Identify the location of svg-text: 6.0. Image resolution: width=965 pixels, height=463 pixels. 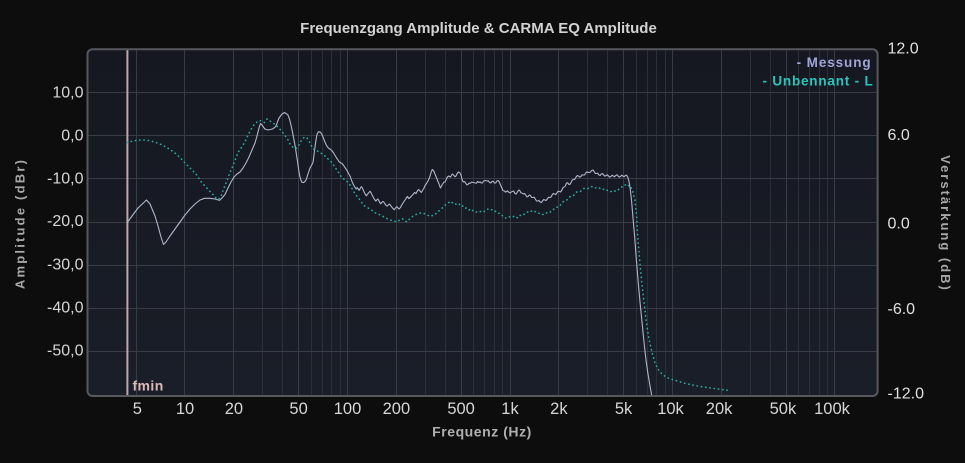
(899, 135).